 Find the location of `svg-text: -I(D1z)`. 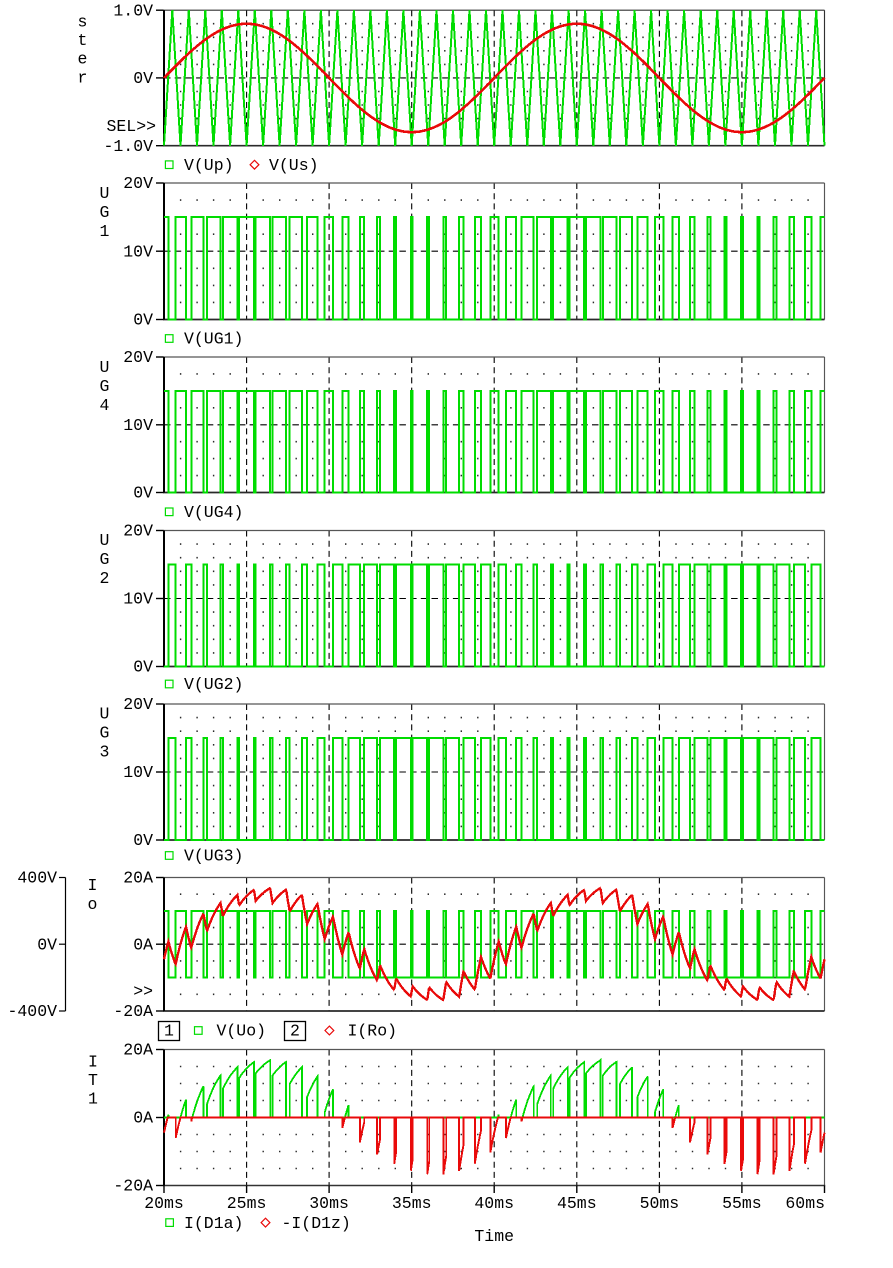

svg-text: -I(D1z) is located at coordinates (316, 1223).